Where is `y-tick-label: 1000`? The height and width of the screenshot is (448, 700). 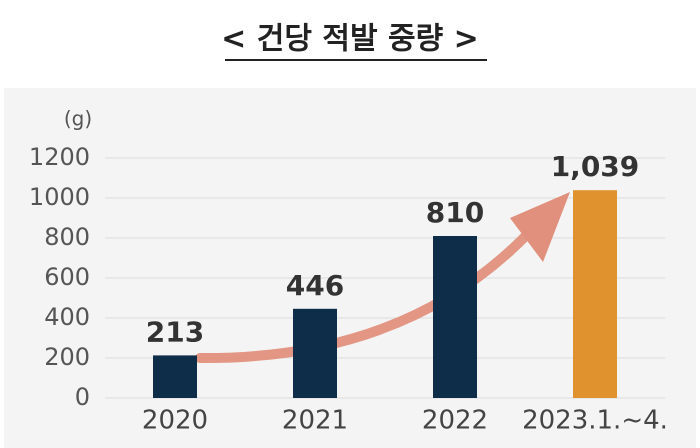 y-tick-label: 1000 is located at coordinates (59, 197).